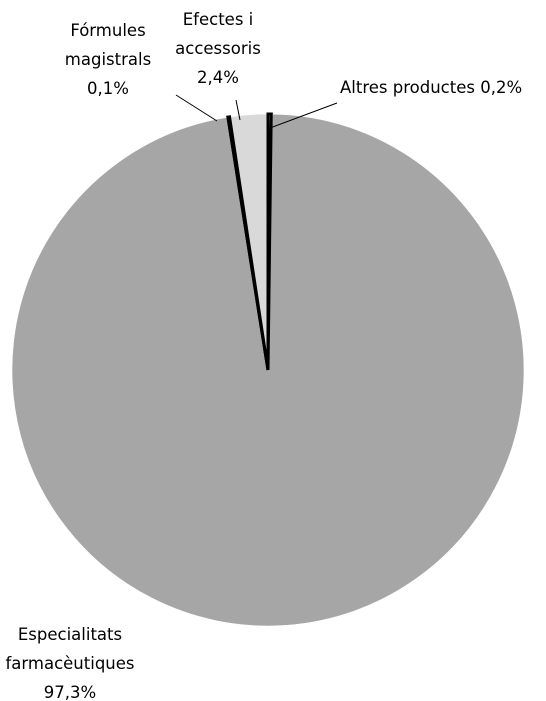 This screenshot has height=701, width=546. I want to click on leader-lines, so click(256, 111).